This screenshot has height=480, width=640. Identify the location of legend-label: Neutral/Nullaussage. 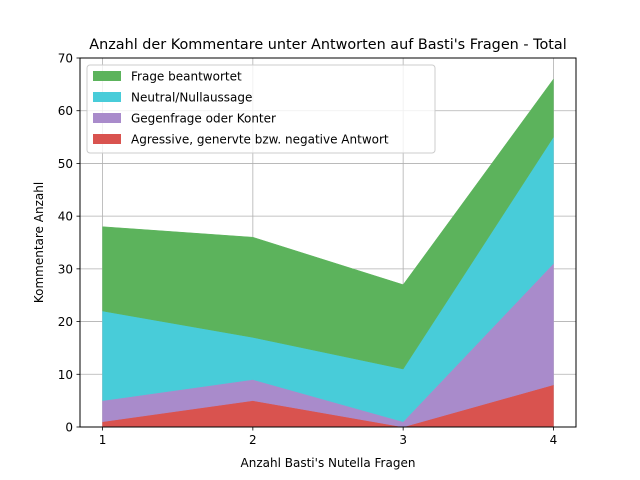
(191, 98).